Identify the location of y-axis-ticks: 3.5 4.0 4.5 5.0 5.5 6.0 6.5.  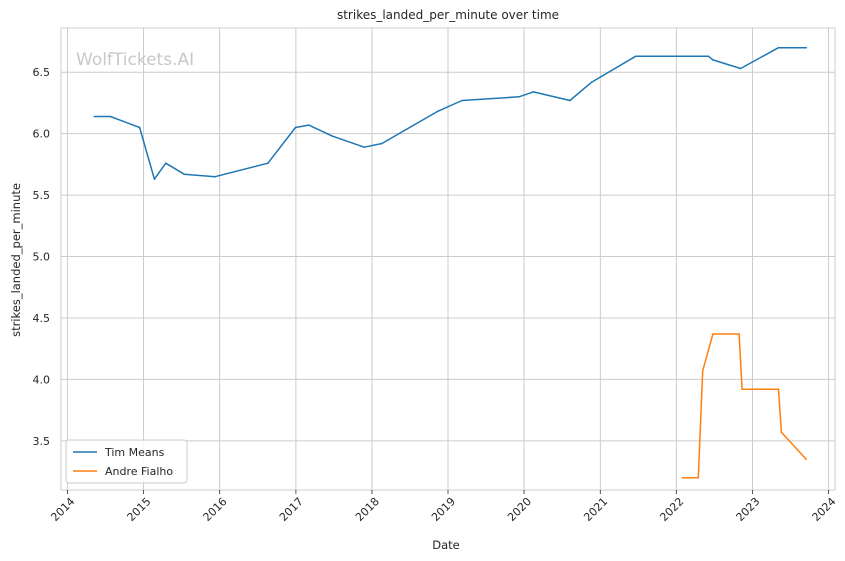
(42, 257).